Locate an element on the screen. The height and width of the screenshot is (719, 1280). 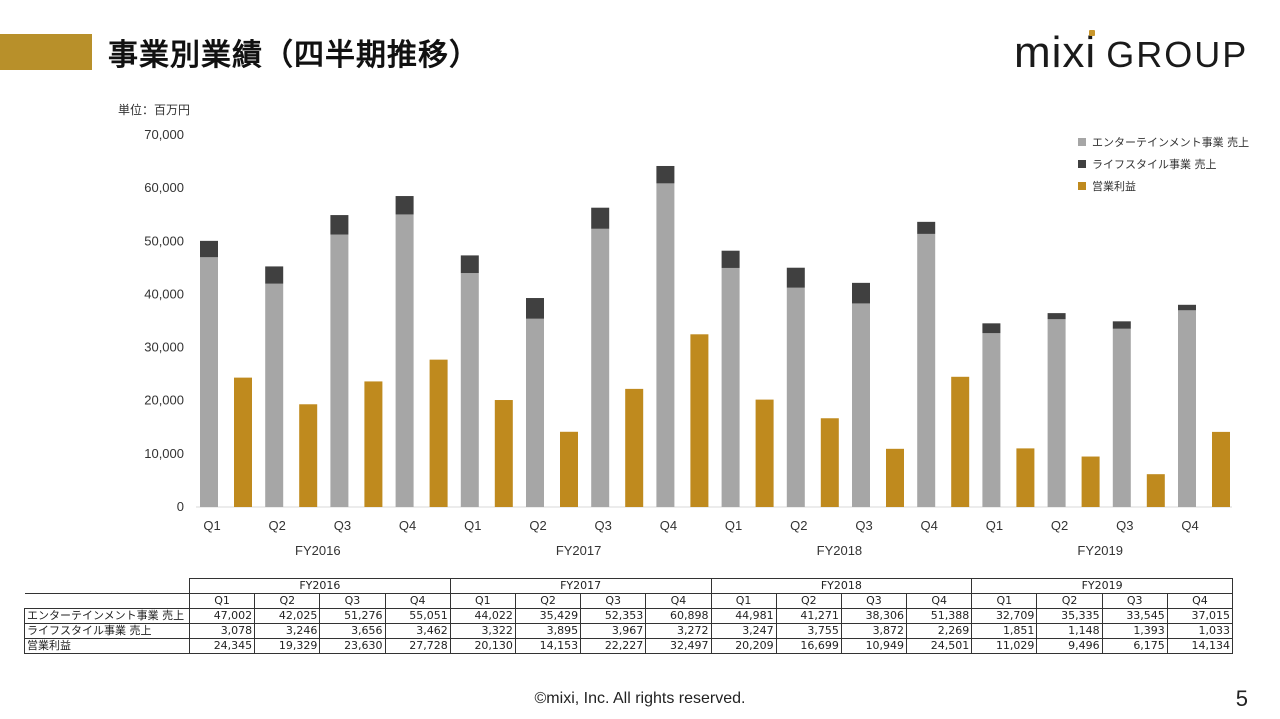
table-cell: 32,497 is located at coordinates (678, 646).